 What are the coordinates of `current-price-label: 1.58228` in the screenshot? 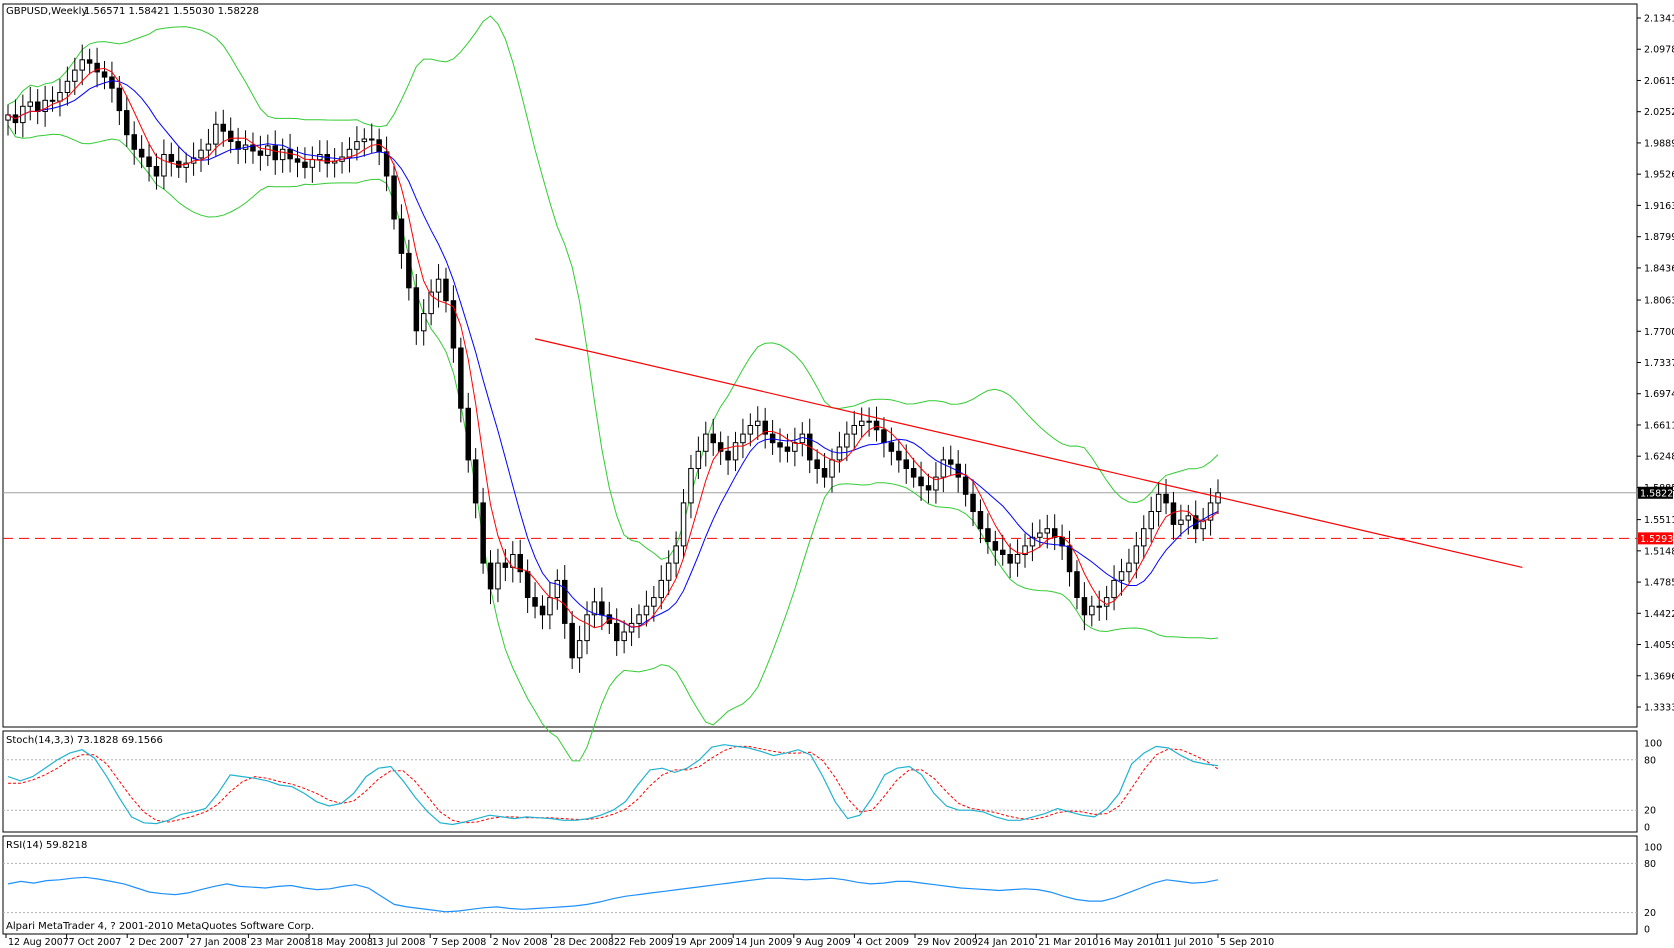 It's located at (1657, 493).